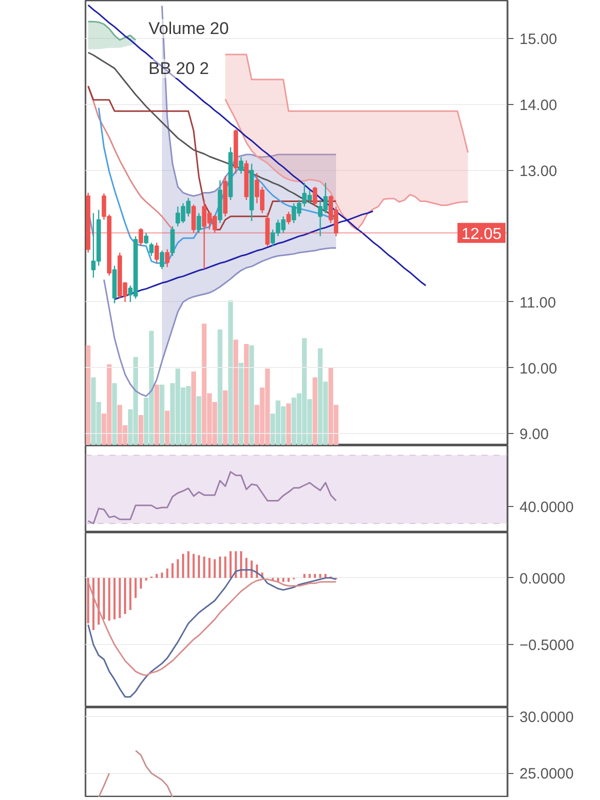 This screenshot has height=800, width=600. Describe the element at coordinates (547, 774) in the screenshot. I see `y-tick-label: 25.0000` at that location.